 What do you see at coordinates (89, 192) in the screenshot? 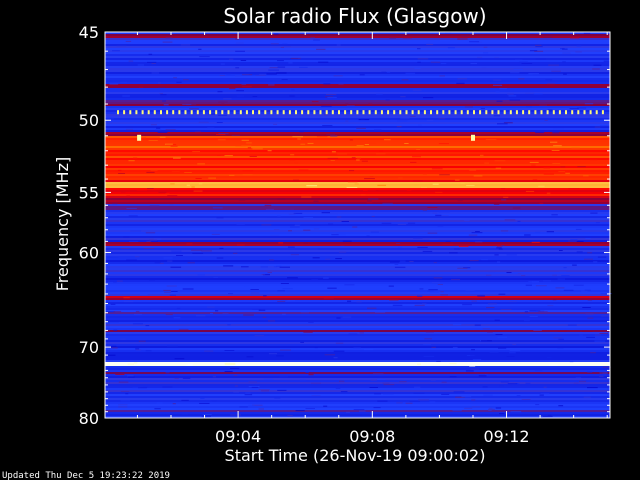
I see `y-tick-label: 55` at bounding box center [89, 192].